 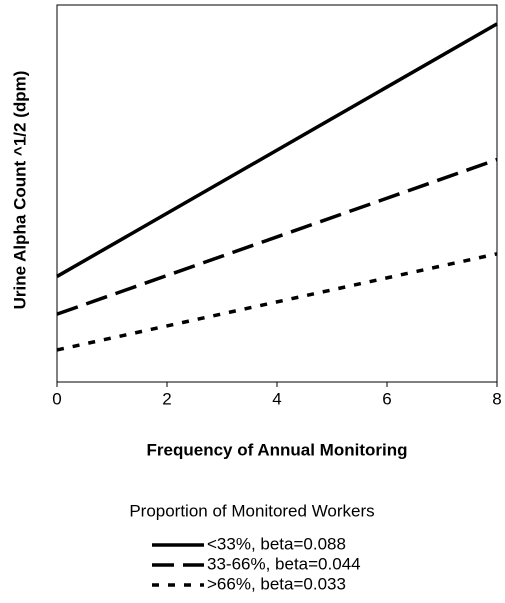 I want to click on x-tick-label: 4, so click(x=276, y=398).